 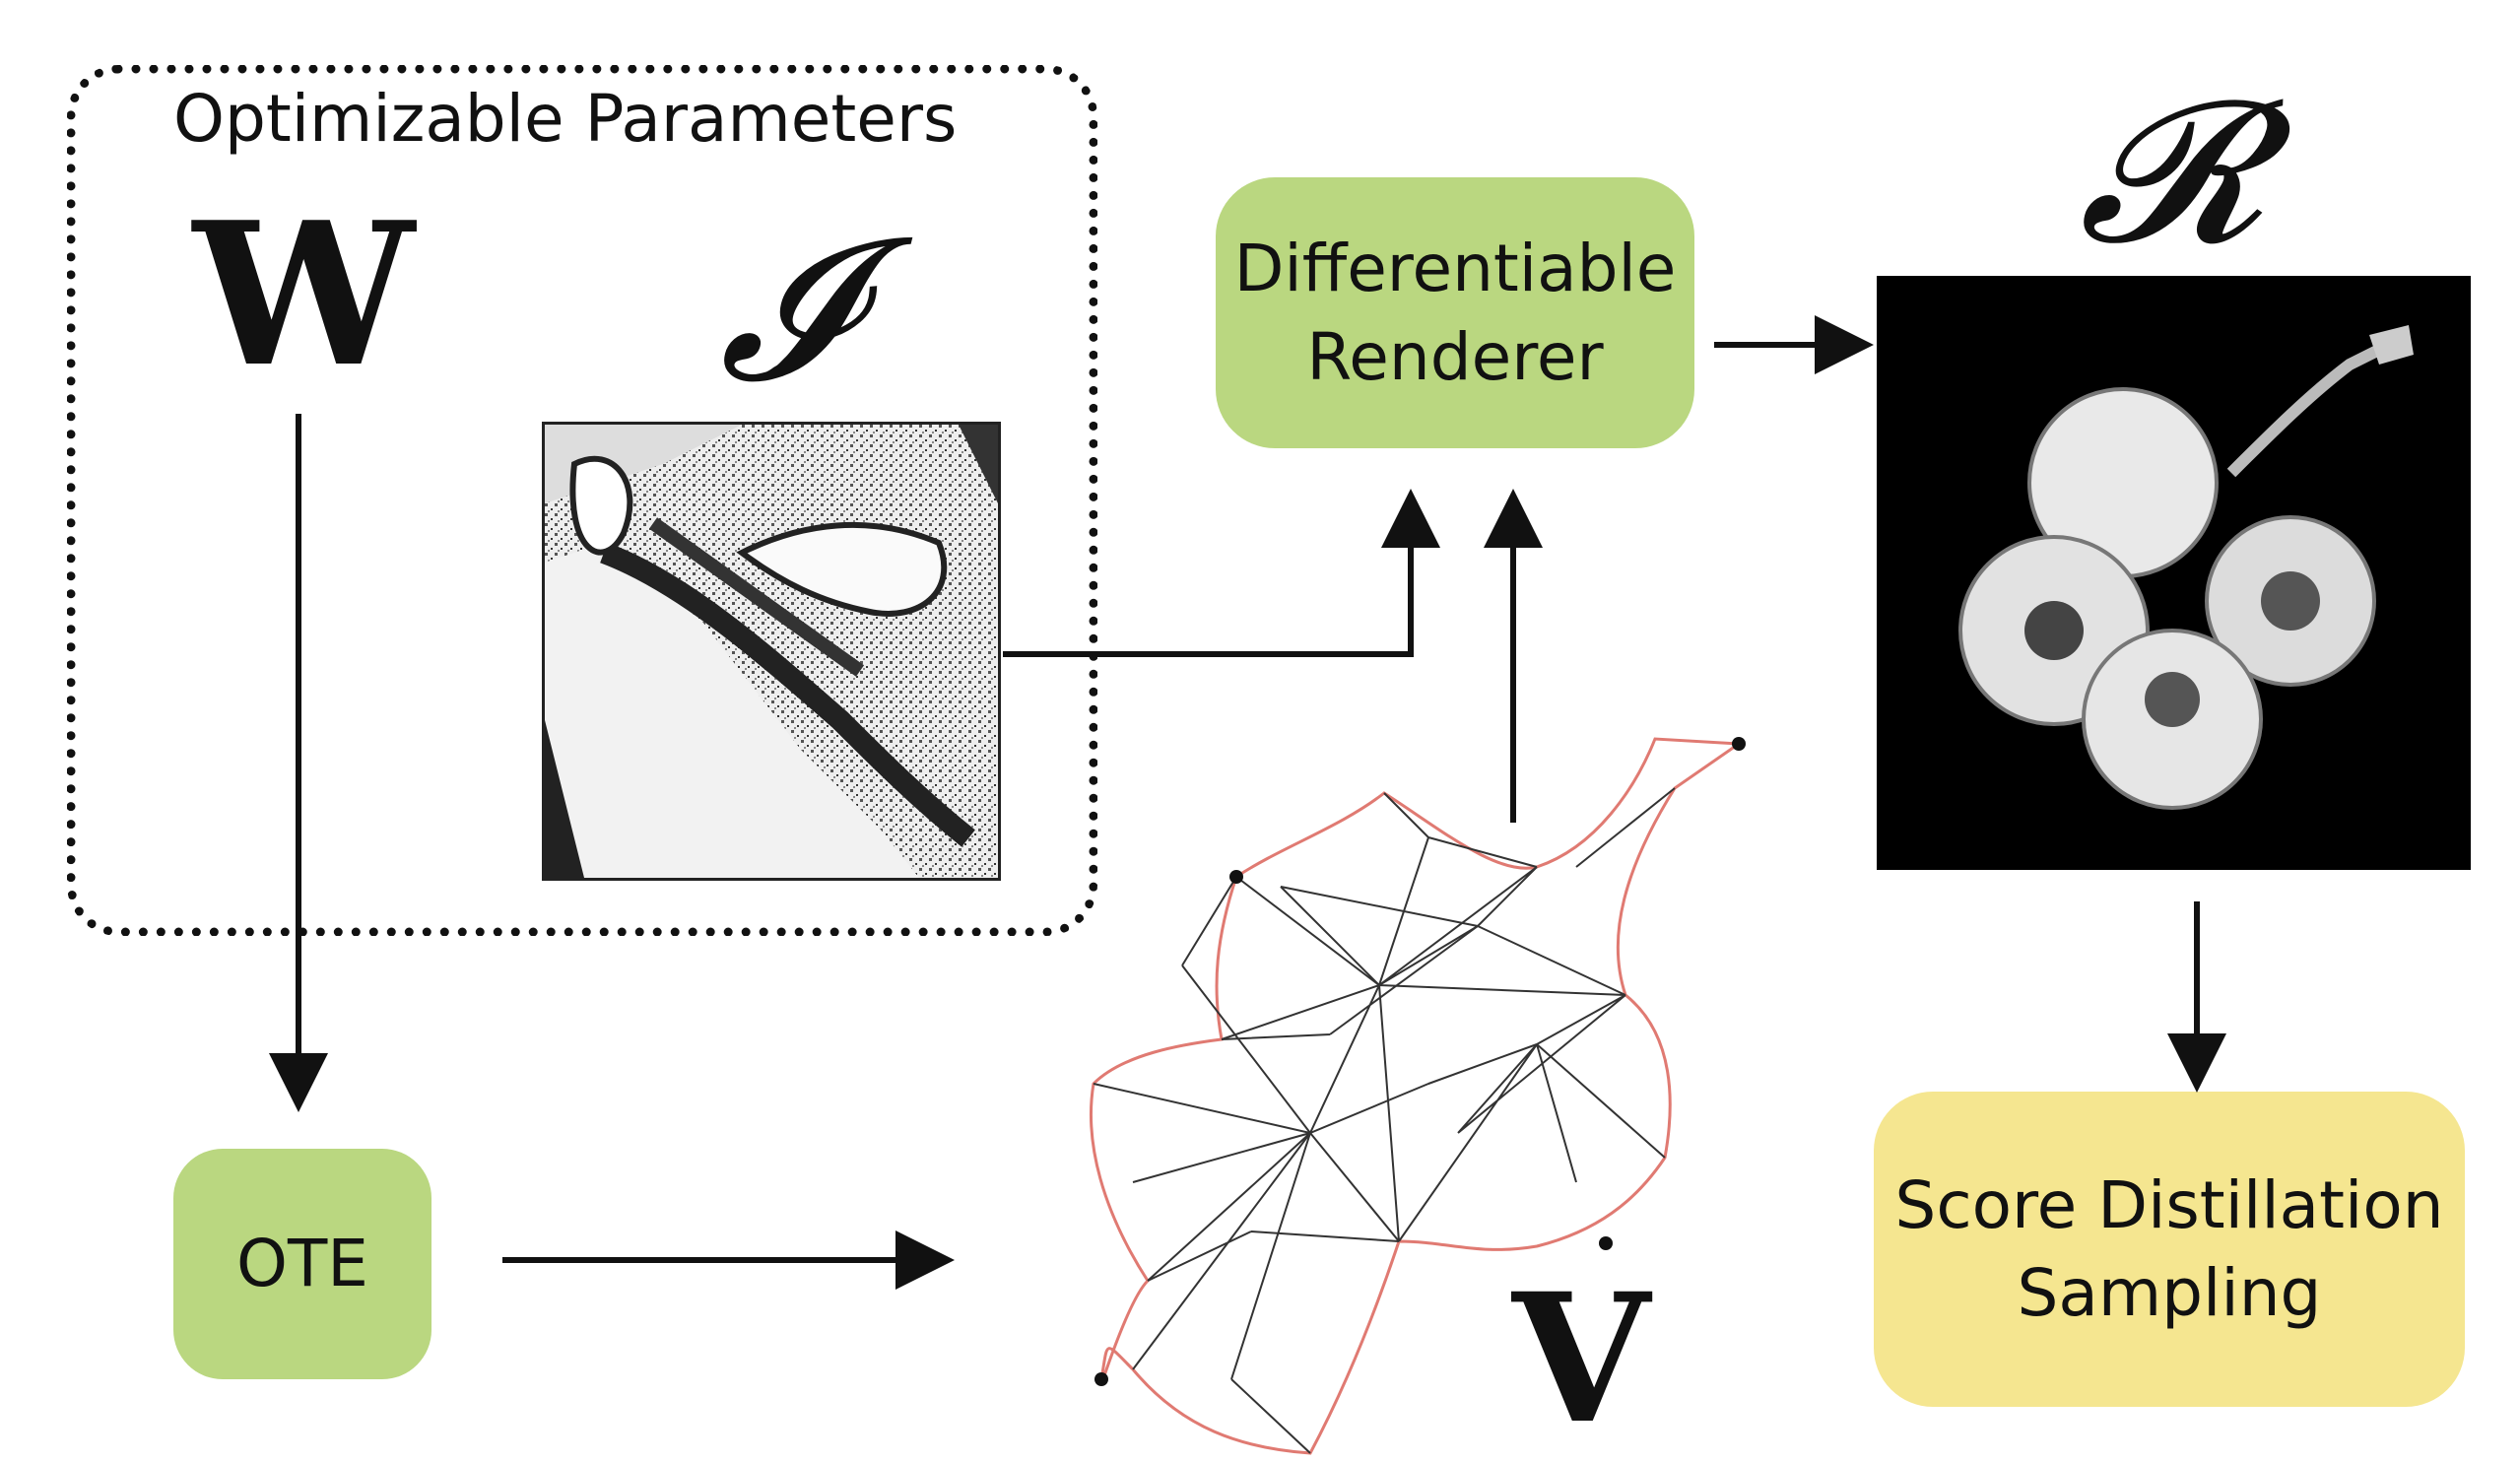 What do you see at coordinates (1581, 1359) in the screenshot?
I see `vertices-symbol: V` at bounding box center [1581, 1359].